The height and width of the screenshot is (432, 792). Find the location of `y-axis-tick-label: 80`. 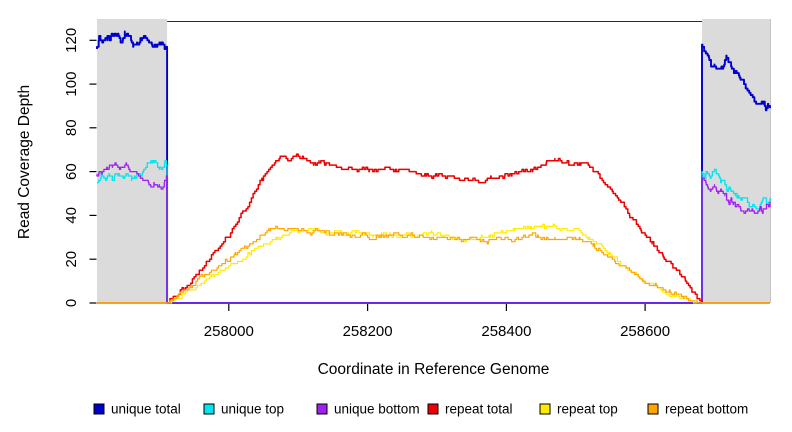

y-axis-tick-label: 80 is located at coordinates (71, 127).